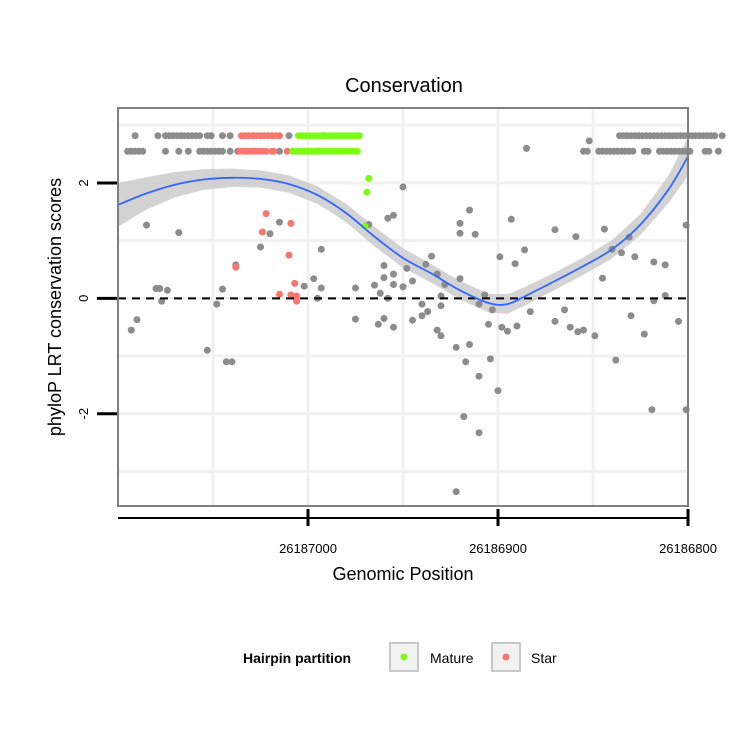  What do you see at coordinates (55, 307) in the screenshot?
I see `y-axis-title: phyloP LRT conservation scores` at bounding box center [55, 307].